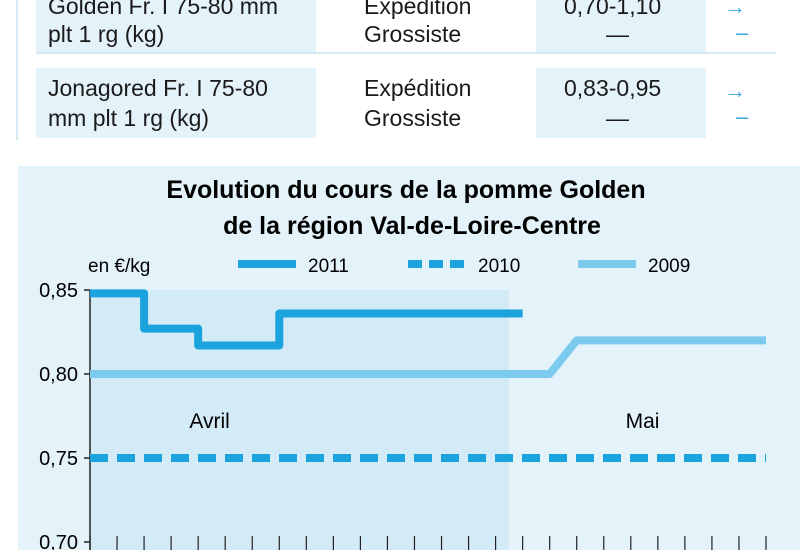 The height and width of the screenshot is (555, 800). Describe the element at coordinates (613, 9) in the screenshot. I see `price-range: 0,70-1,10` at that location.